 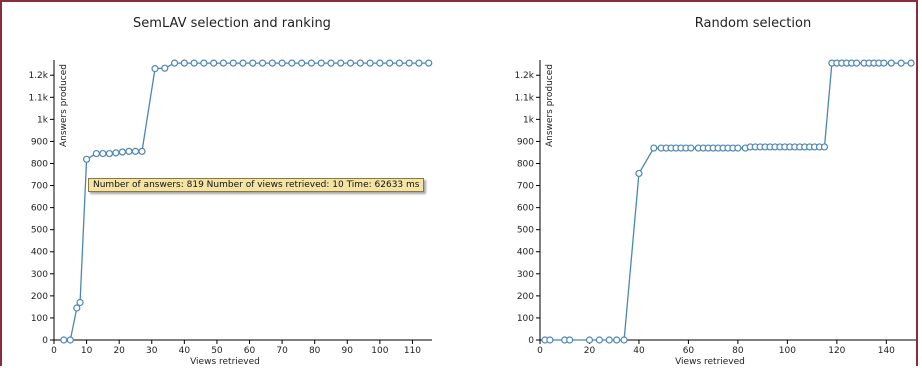 I want to click on y-tick-label-right: 1.2k, so click(x=524, y=76).